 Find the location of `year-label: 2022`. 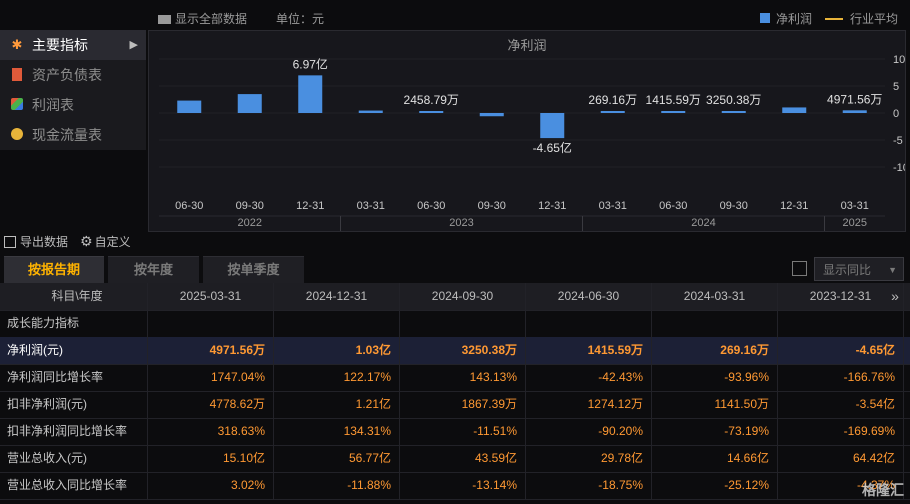

year-label: 2022 is located at coordinates (250, 223).